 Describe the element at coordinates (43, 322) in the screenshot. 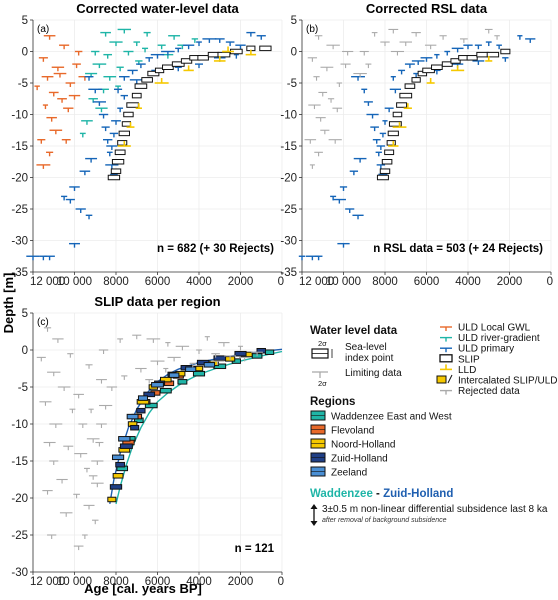

I see `panel-label: (c)` at that location.